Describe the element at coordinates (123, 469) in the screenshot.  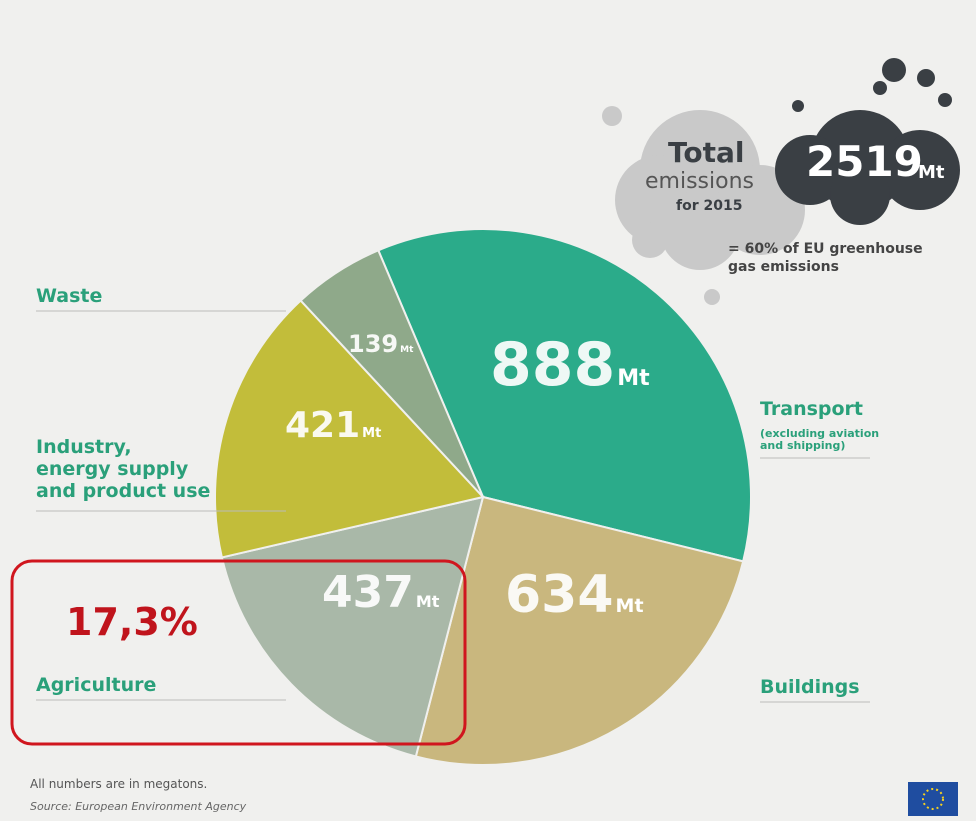
I see `category-label: Industry, energy supply and product use` at that location.